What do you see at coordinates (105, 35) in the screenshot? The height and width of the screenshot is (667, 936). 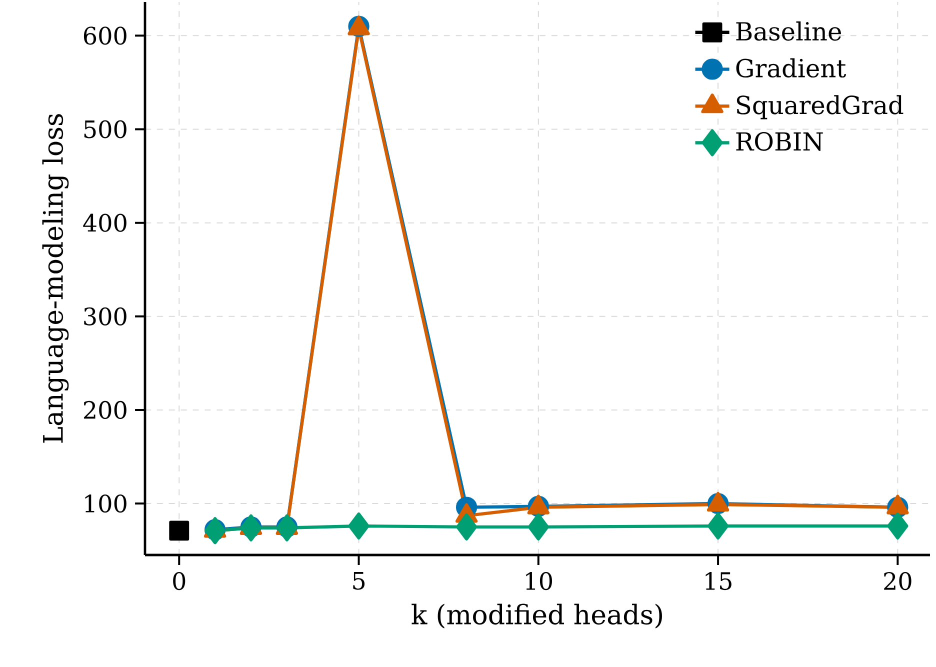 I see `y-tick-label: 600` at bounding box center [105, 35].